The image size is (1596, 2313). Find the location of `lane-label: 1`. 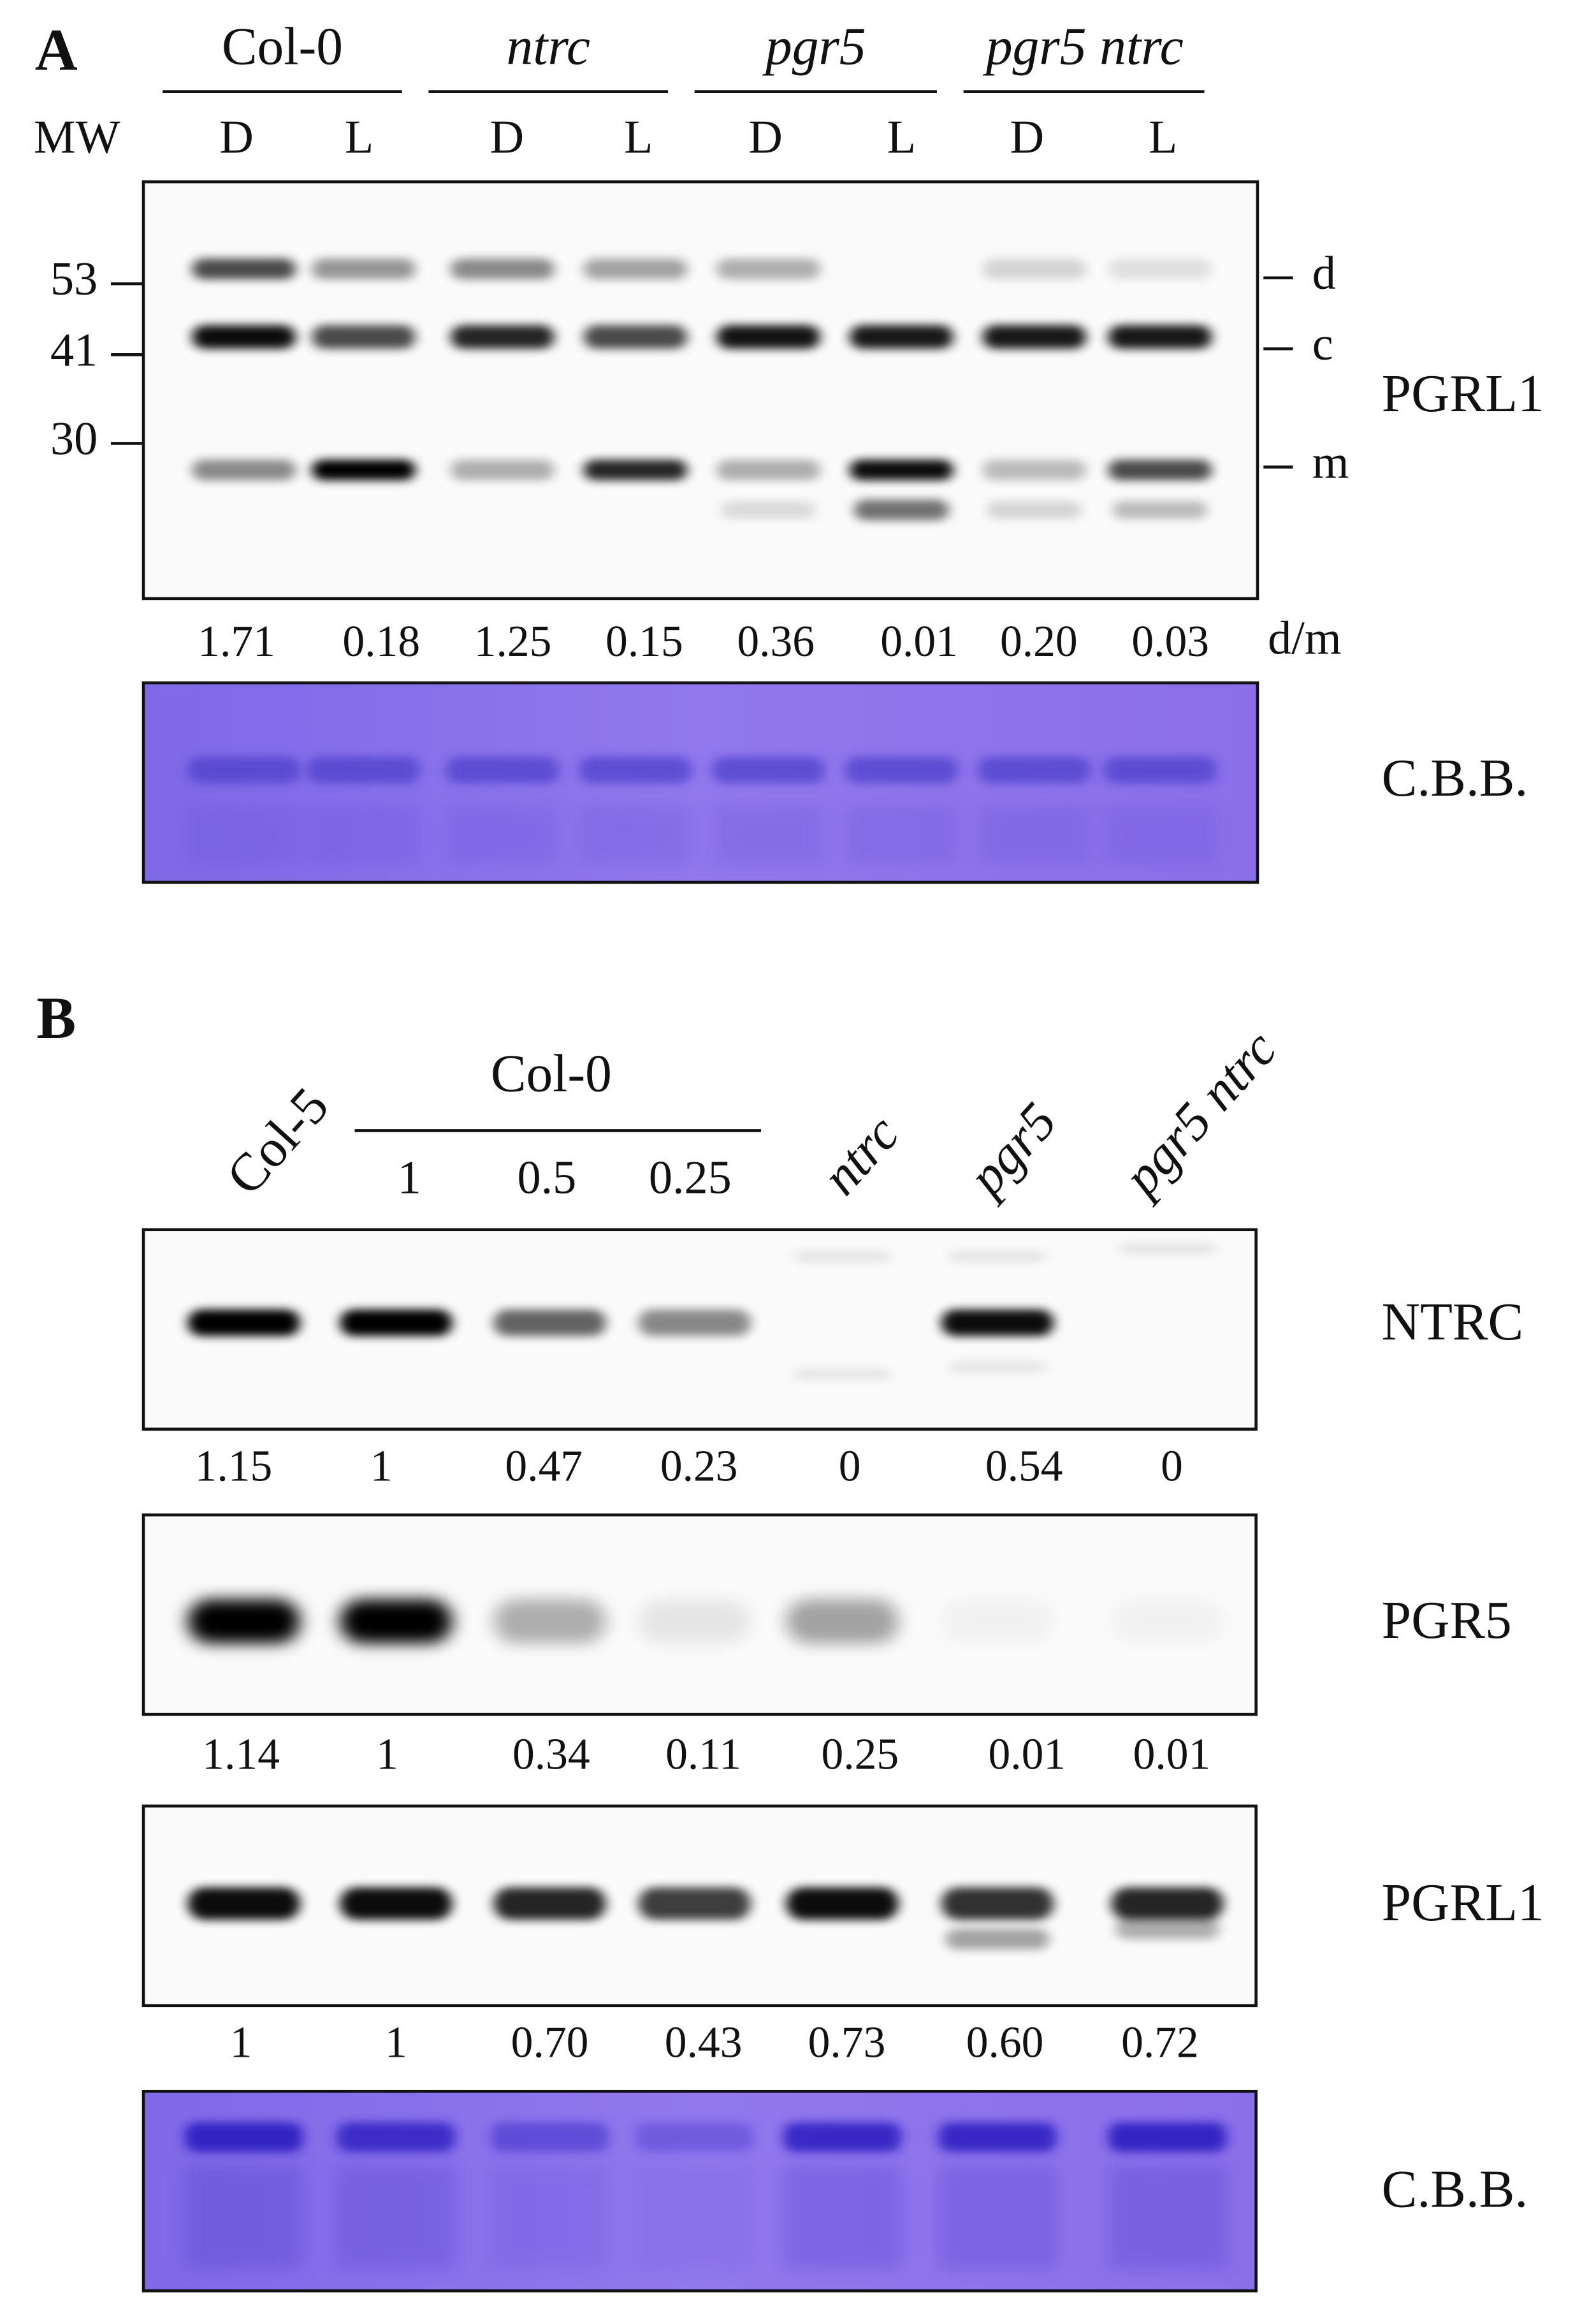

lane-label: 1 is located at coordinates (410, 1178).